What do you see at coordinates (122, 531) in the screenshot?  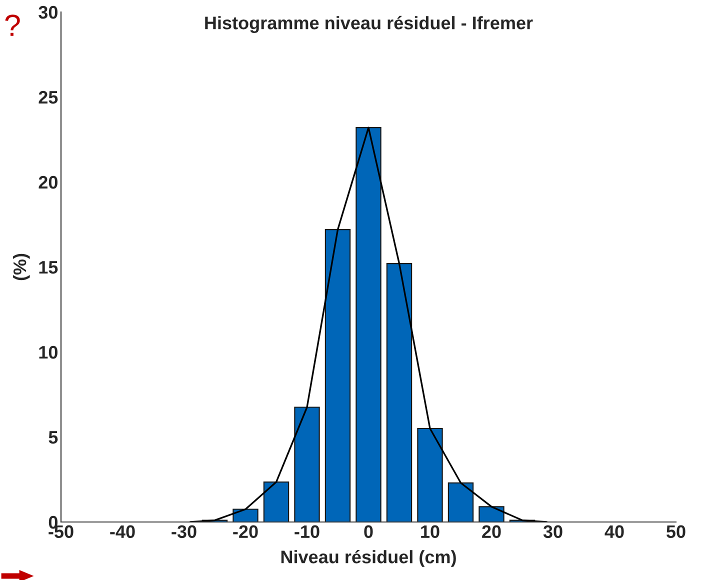 I see `x-tick-label: -40` at bounding box center [122, 531].